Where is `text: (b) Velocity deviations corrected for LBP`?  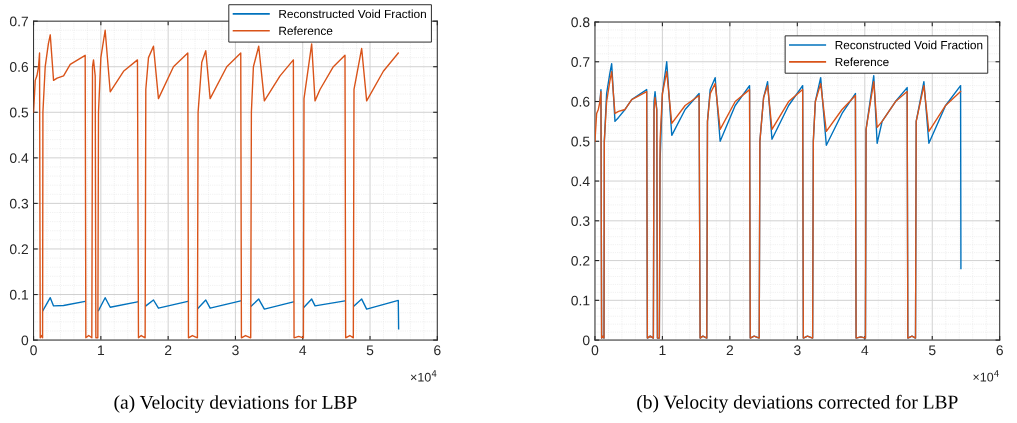 text: (b) Velocity deviations corrected for LBP is located at coordinates (797, 403).